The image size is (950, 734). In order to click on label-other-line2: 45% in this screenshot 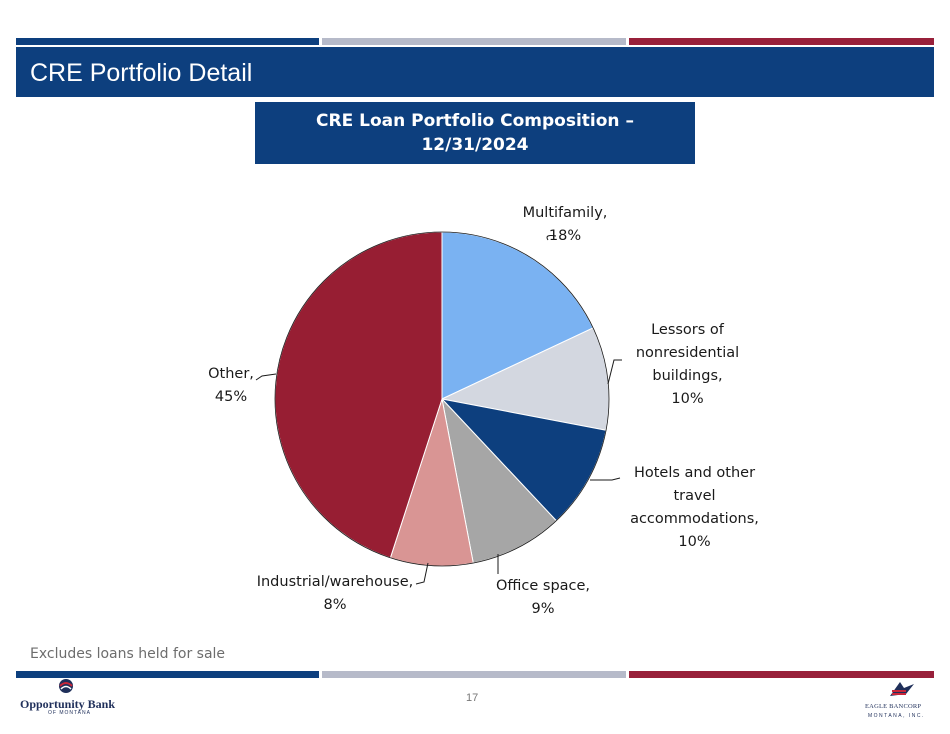, I will do `click(231, 397)`.